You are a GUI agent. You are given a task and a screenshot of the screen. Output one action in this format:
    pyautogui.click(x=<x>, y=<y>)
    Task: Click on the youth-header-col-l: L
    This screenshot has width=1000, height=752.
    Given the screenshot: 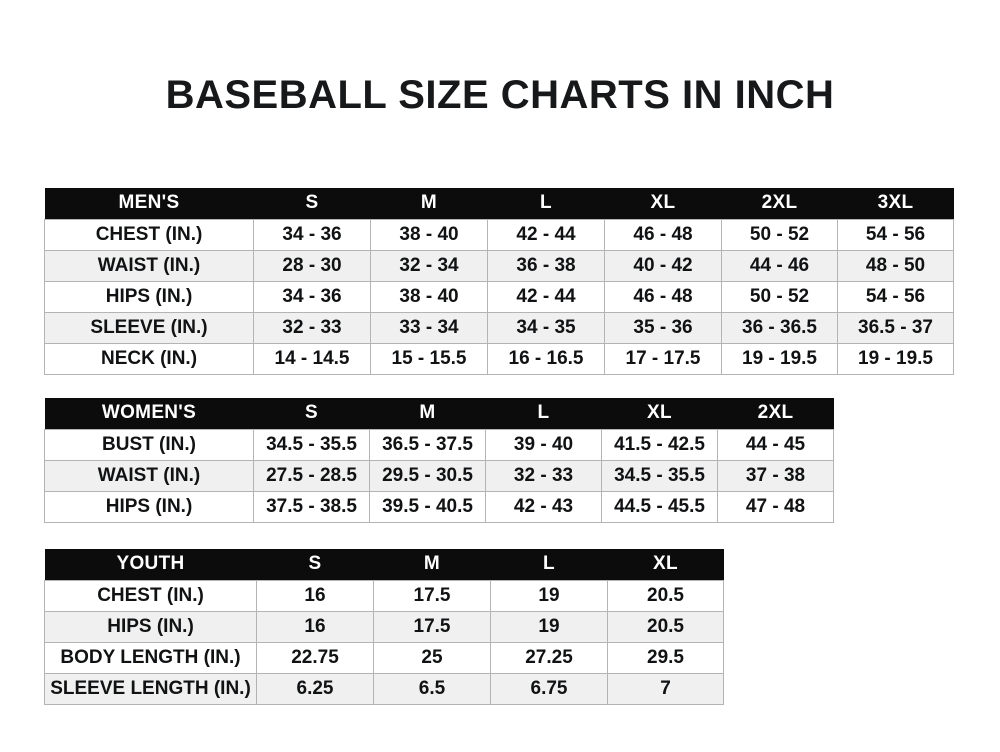 What is the action you would take?
    pyautogui.click(x=549, y=564)
    